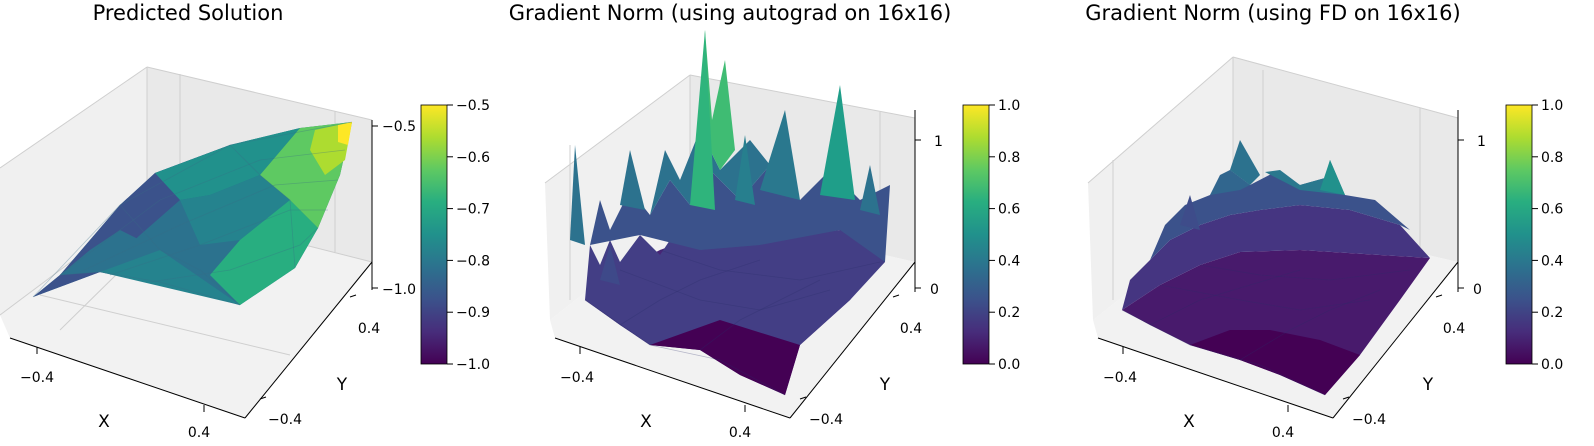 The image size is (1594, 446). I want to click on colorbar-tick-label: −0.8, so click(473, 261).